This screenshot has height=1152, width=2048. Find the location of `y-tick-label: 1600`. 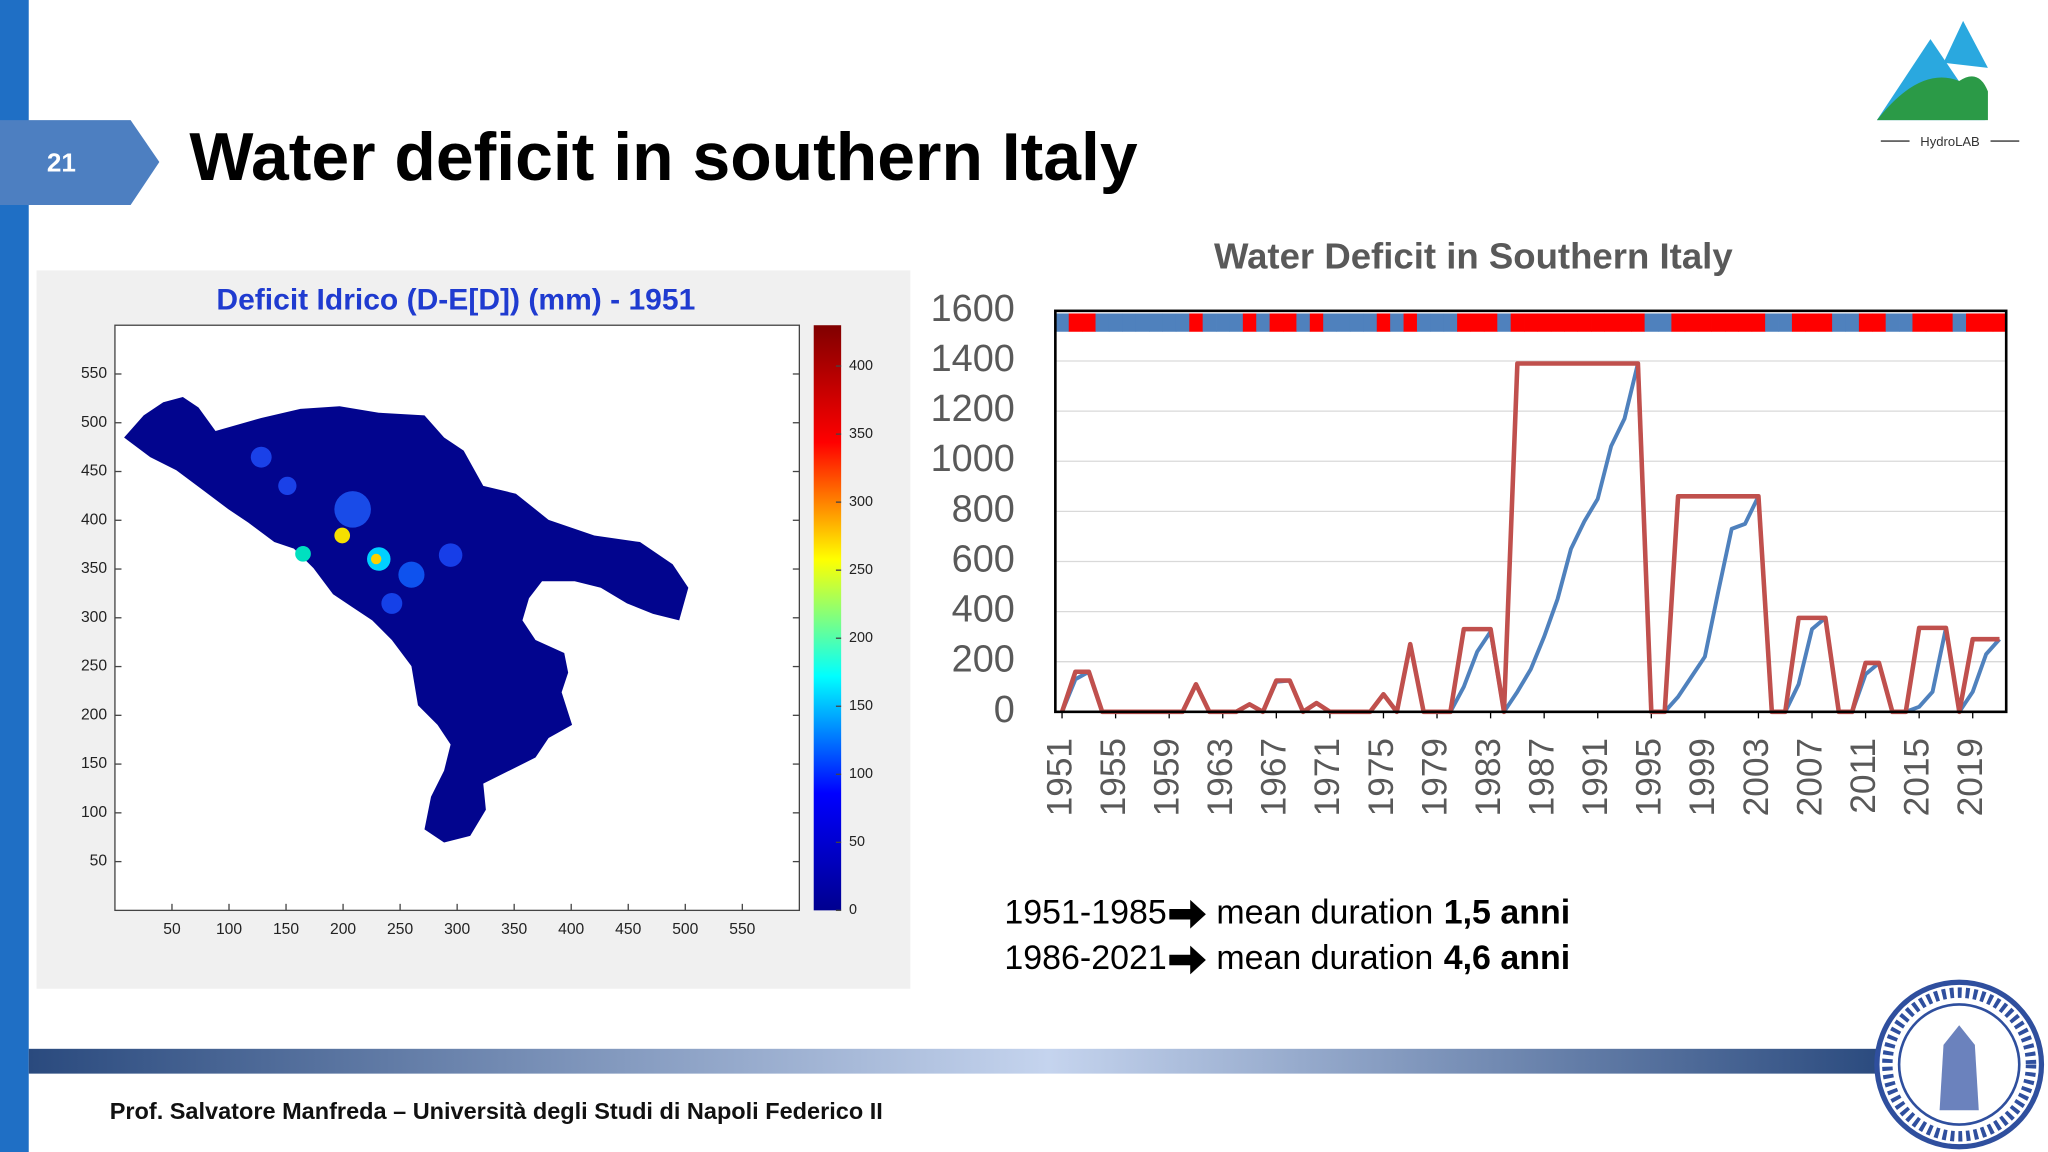

y-tick-label: 1600 is located at coordinates (973, 309).